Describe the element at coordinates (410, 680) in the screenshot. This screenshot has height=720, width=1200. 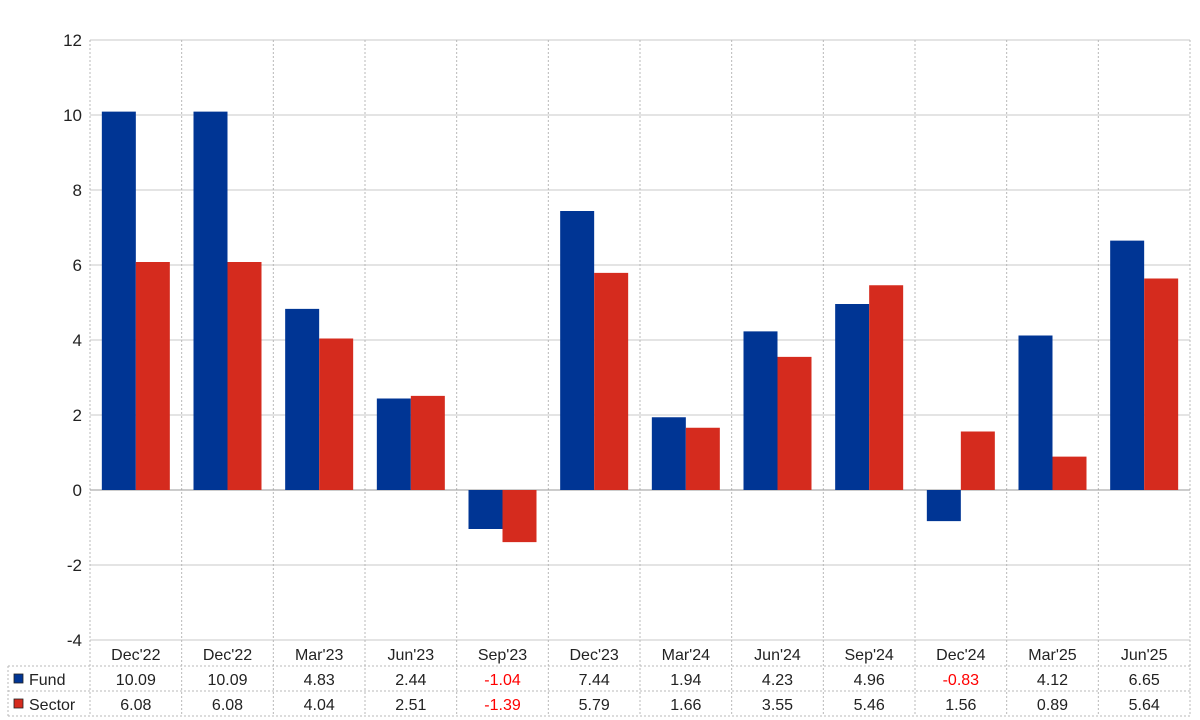
I see `data-label-fund: 2.44` at that location.